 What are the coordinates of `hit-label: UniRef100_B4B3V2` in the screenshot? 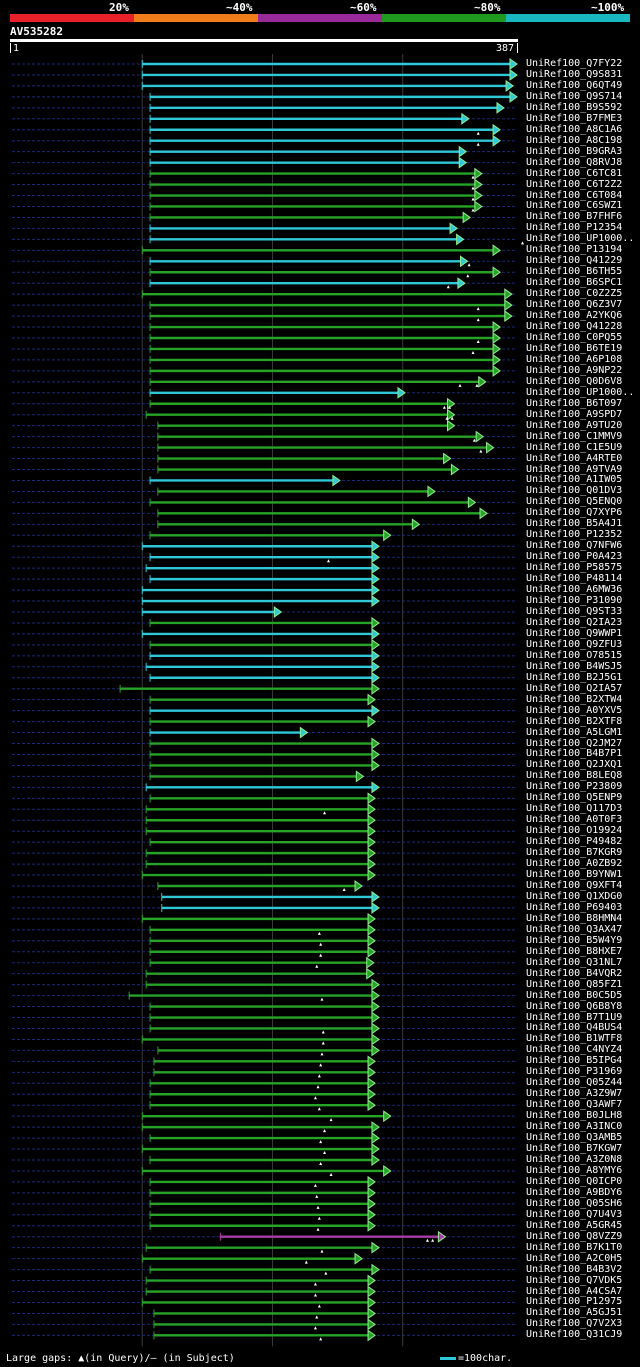 It's located at (574, 1269).